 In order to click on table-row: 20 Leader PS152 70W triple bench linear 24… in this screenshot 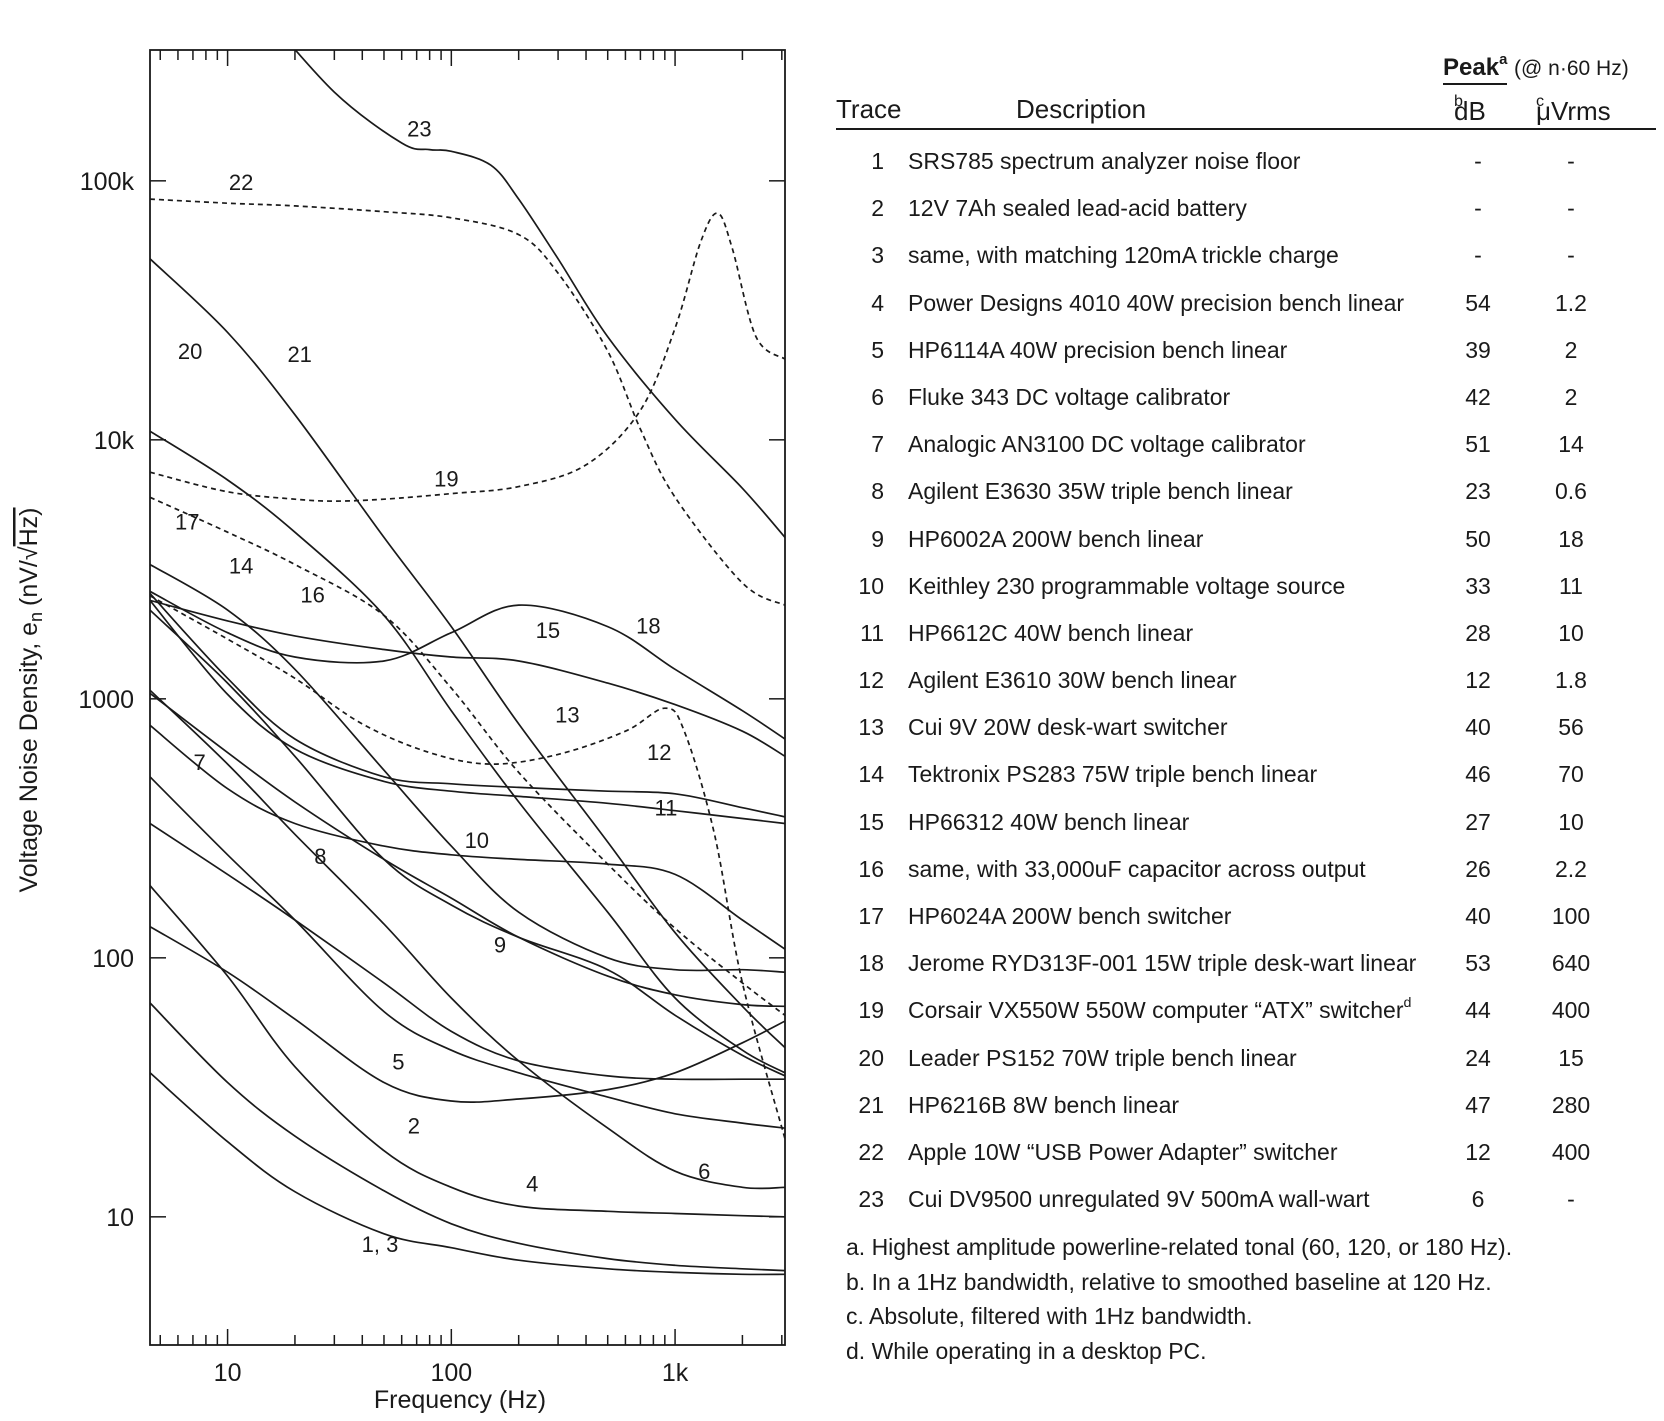, I will do `click(1246, 1064)`.